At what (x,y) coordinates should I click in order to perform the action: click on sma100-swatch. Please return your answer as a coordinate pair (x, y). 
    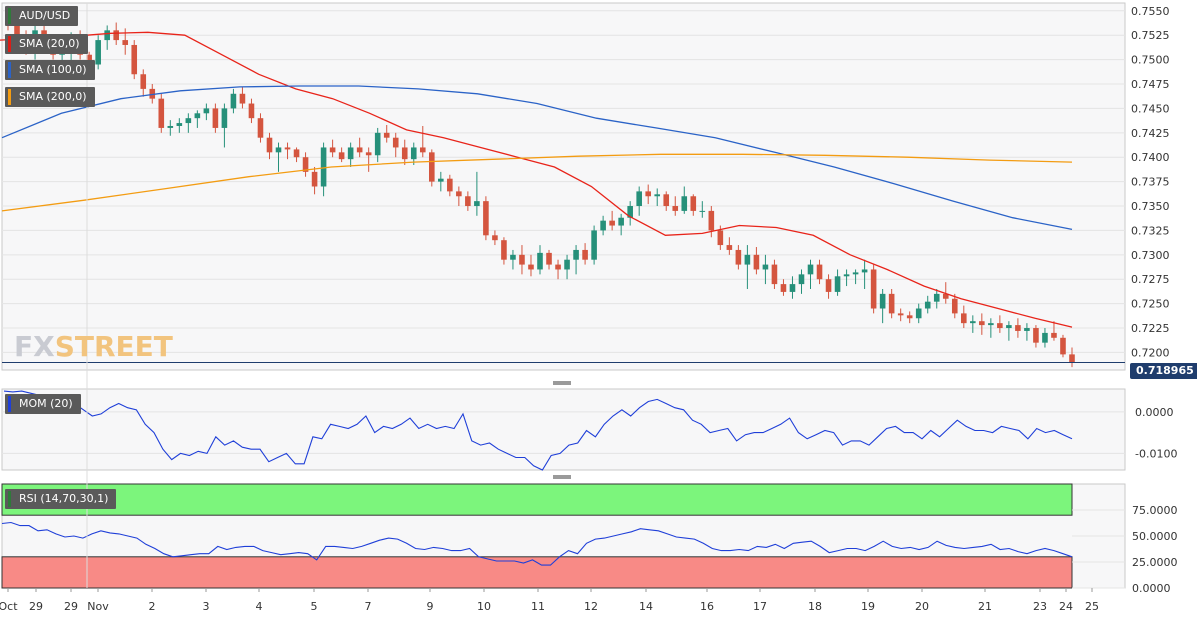
    Looking at the image, I should click on (9, 70).